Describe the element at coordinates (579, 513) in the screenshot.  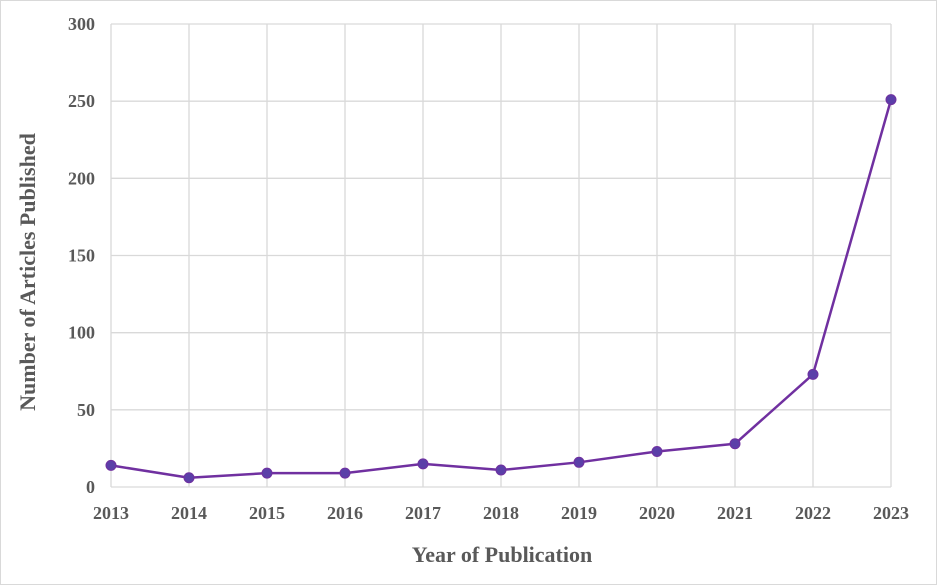
I see `x-tick-label: 2019` at that location.